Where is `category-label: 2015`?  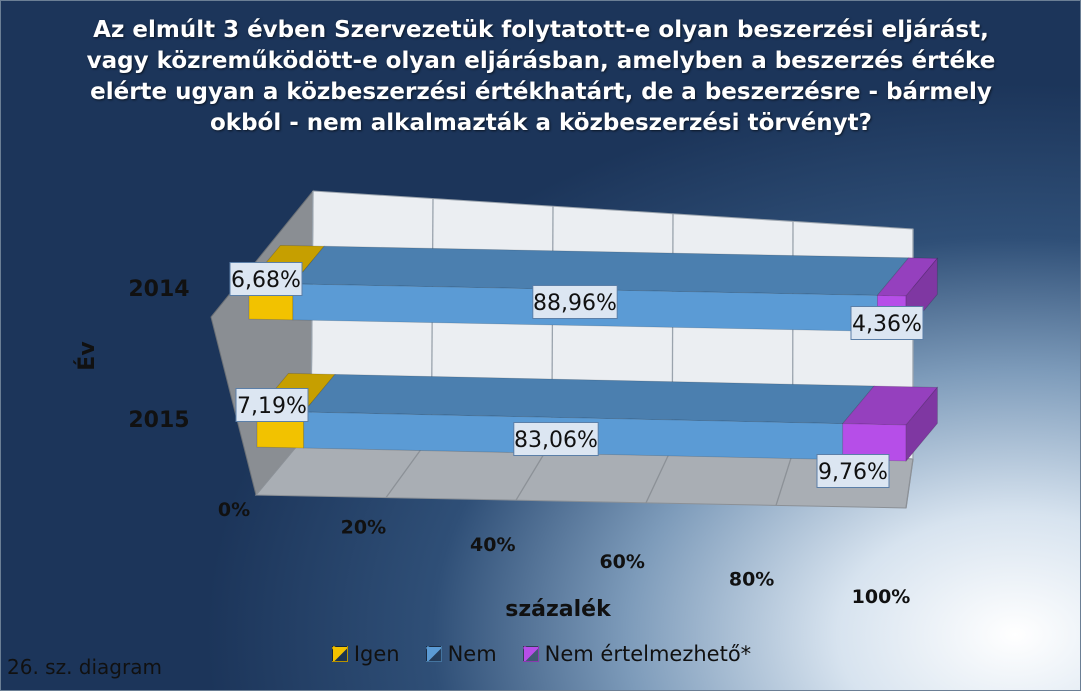
category-label: 2015 is located at coordinates (158, 420).